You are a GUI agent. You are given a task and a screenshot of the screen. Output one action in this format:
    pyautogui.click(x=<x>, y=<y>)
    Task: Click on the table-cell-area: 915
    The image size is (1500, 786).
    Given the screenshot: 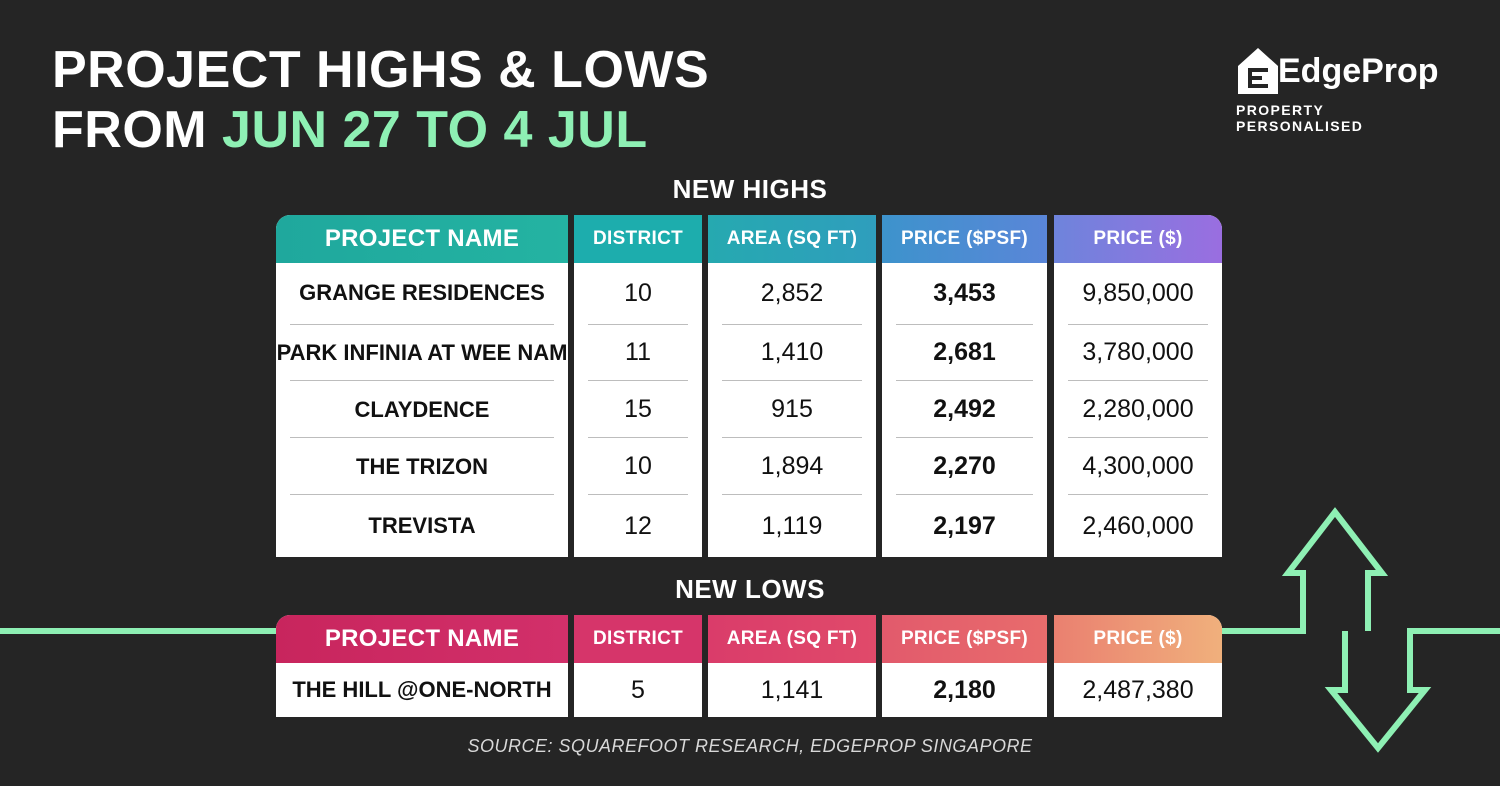 What is the action you would take?
    pyautogui.click(x=792, y=409)
    